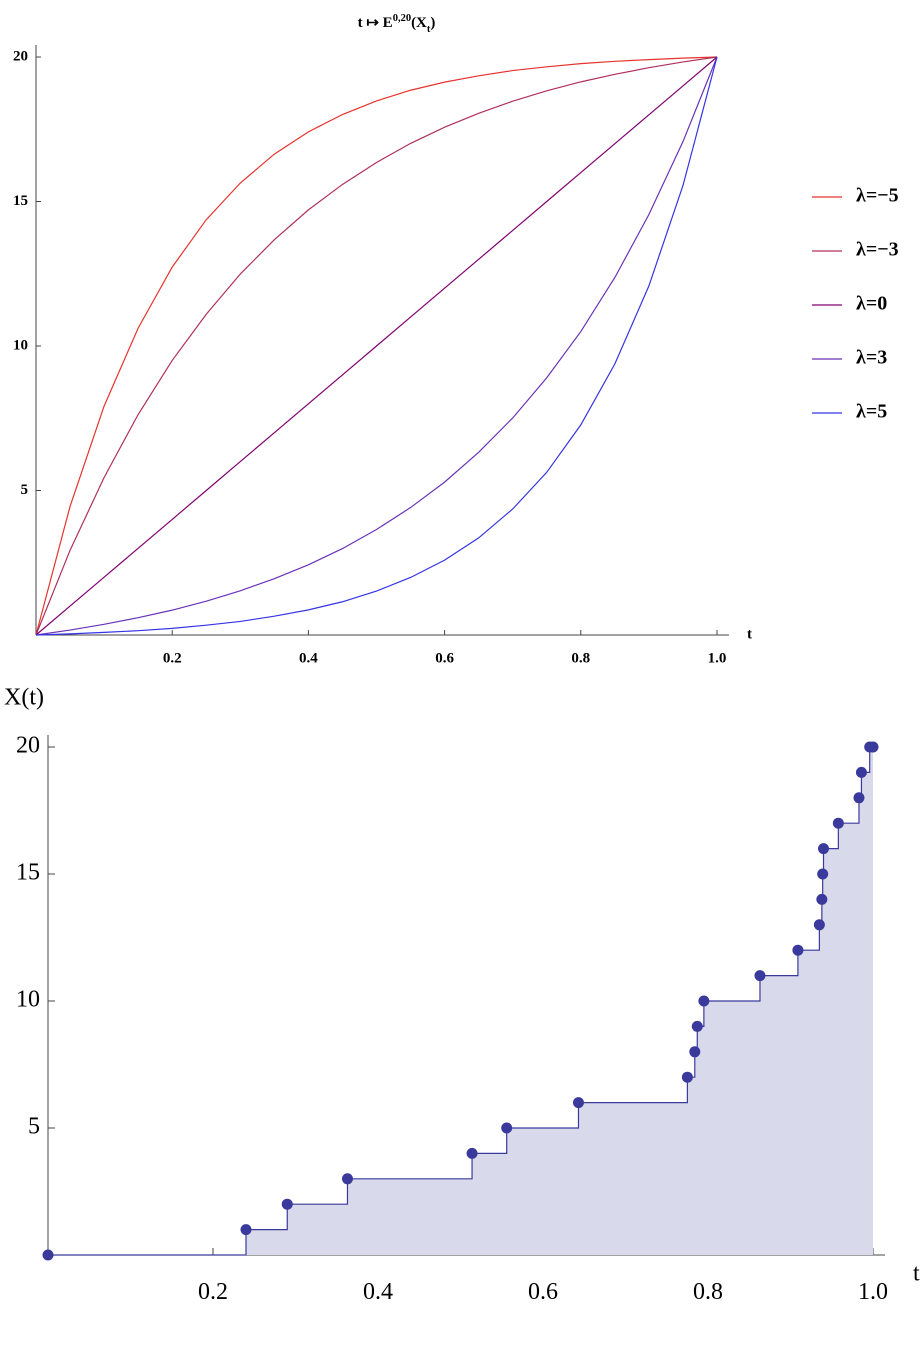 Image resolution: width=921 pixels, height=1360 pixels. I want to click on title-part: (X, so click(419, 23).